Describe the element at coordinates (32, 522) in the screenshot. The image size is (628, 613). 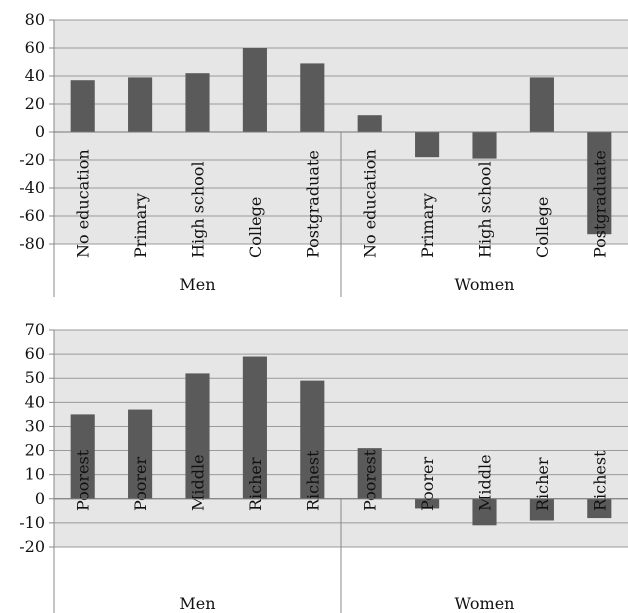
I see `y-tick-label: -10` at that location.